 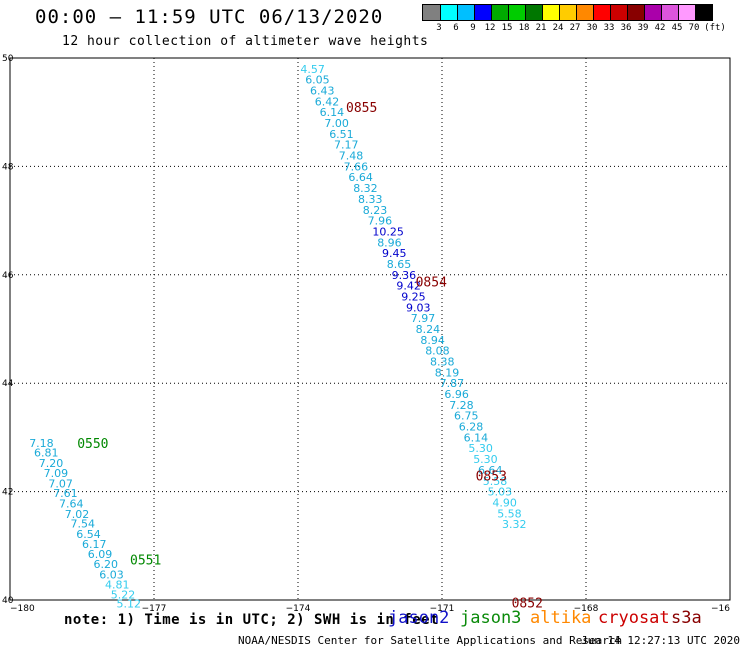 I want to click on swh-value: 7.09, so click(x=56, y=473).